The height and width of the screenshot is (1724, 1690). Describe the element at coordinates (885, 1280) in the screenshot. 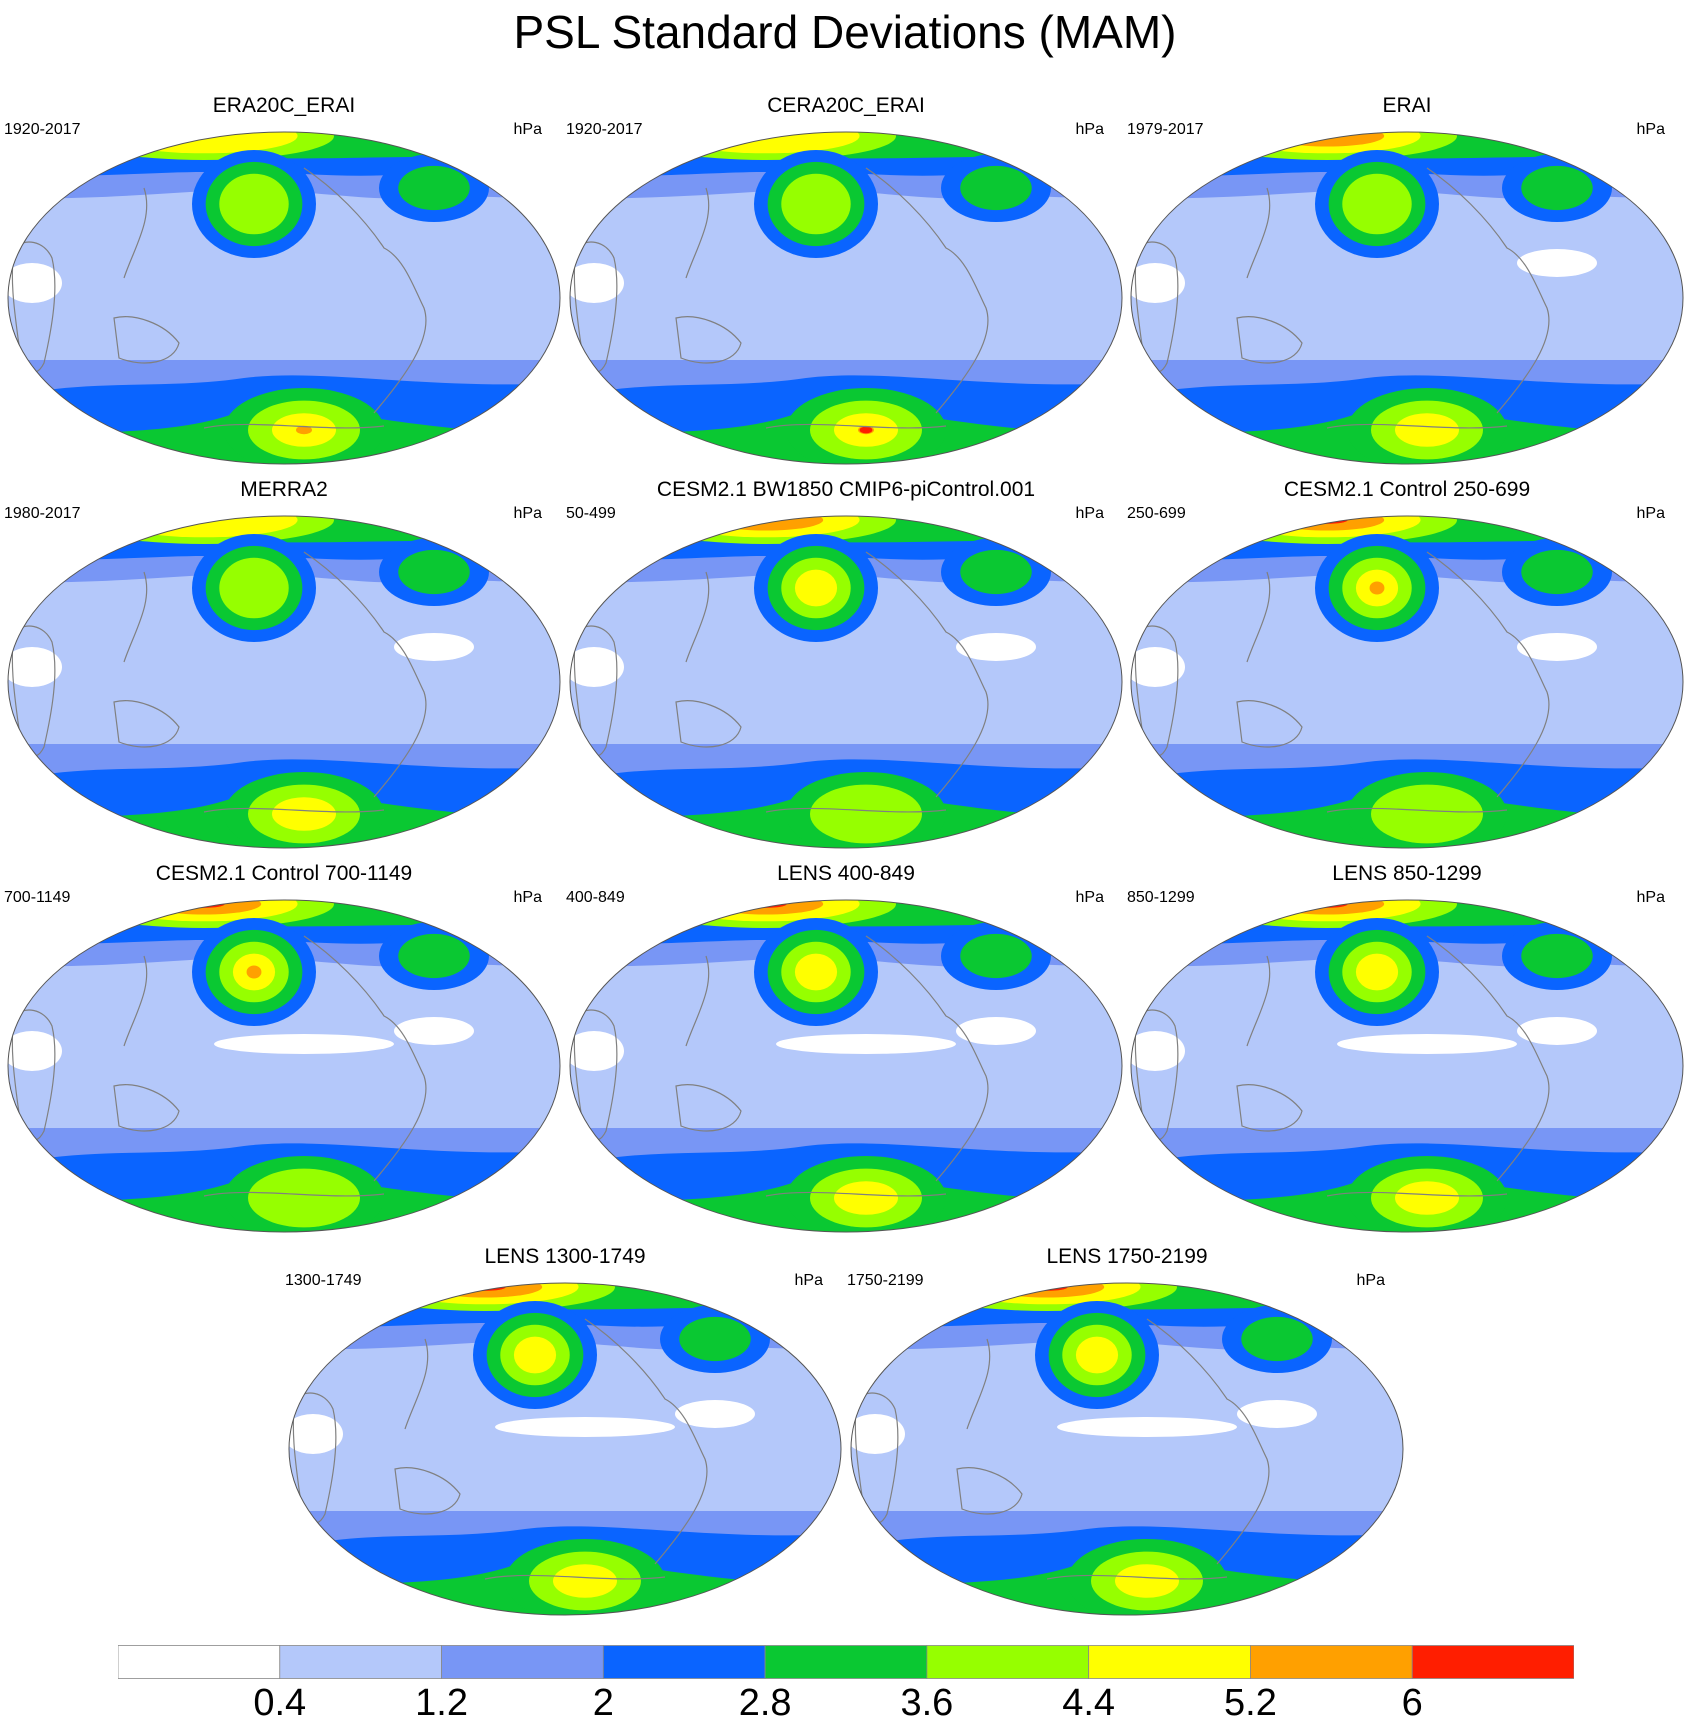

I see `panel-period-label: 1750-2199` at that location.